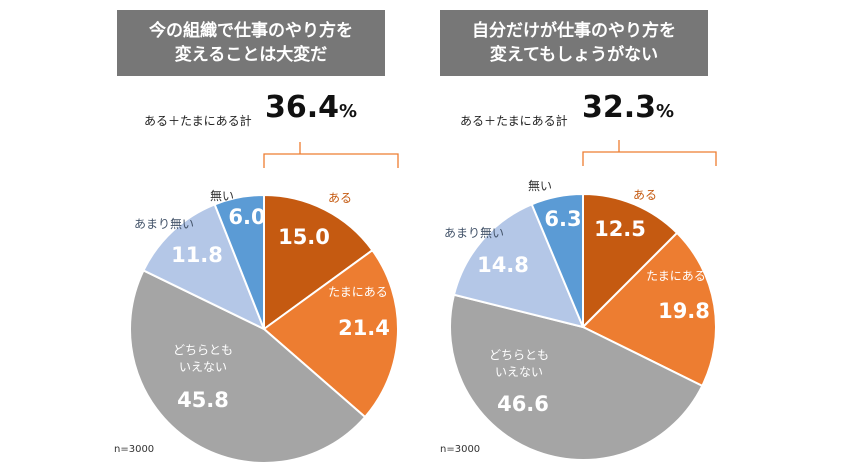 This screenshot has width=846, height=470. I want to click on summary-value-2: 32.3%, so click(628, 107).